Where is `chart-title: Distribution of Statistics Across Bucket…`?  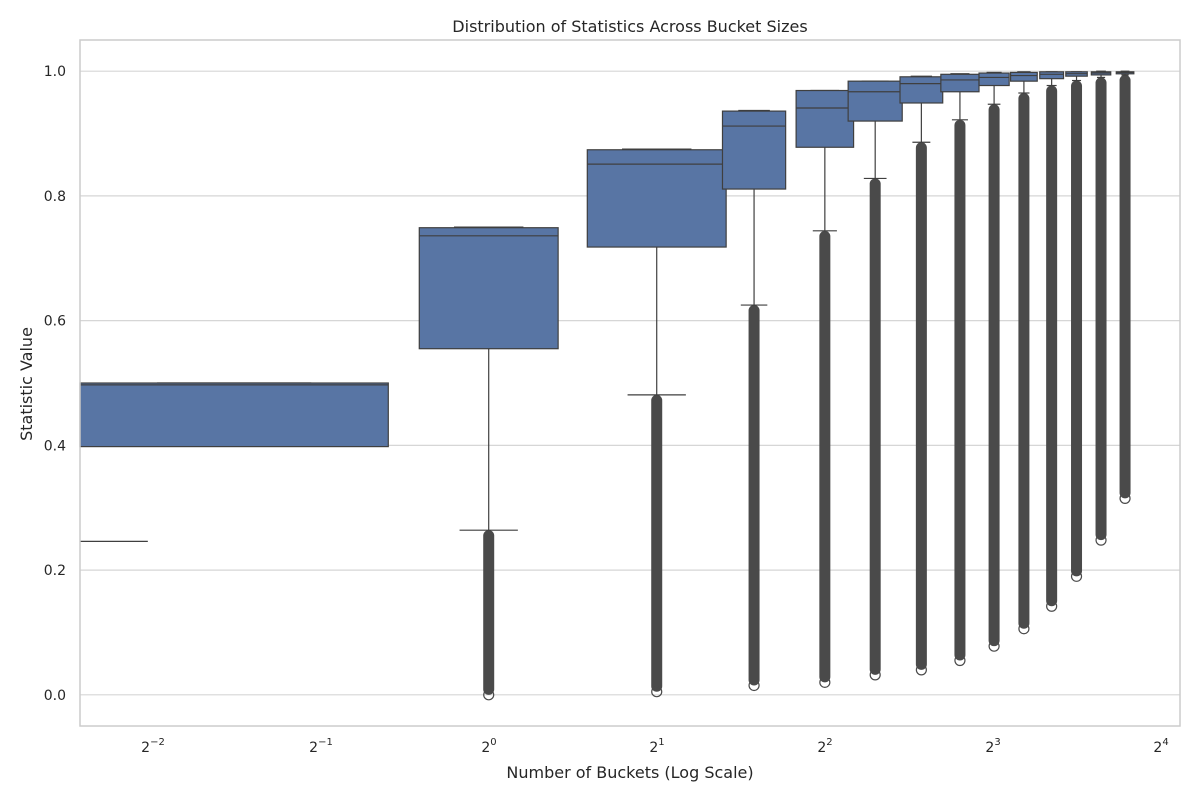 chart-title: Distribution of Statistics Across Bucket… is located at coordinates (629, 26).